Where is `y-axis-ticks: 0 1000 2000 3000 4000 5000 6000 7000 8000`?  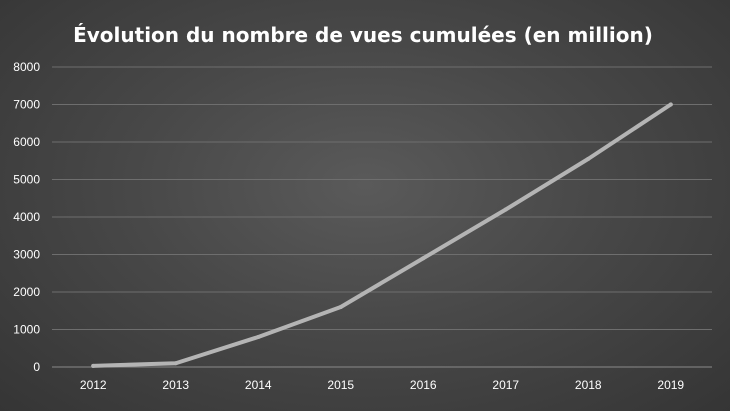 y-axis-ticks: 0 1000 2000 3000 4000 5000 6000 7000 8000 is located at coordinates (26, 217).